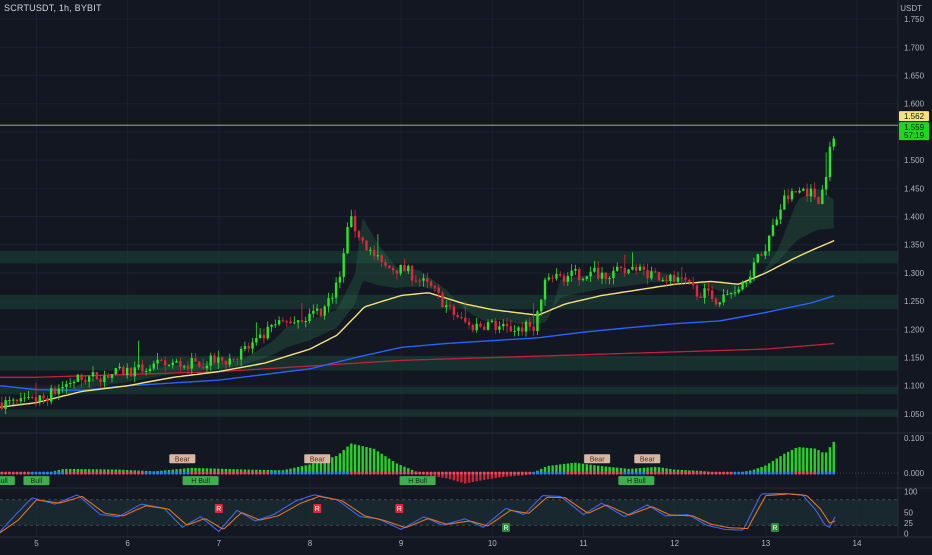 This screenshot has width=932, height=555. I want to click on bear-label: Bear, so click(317, 459).